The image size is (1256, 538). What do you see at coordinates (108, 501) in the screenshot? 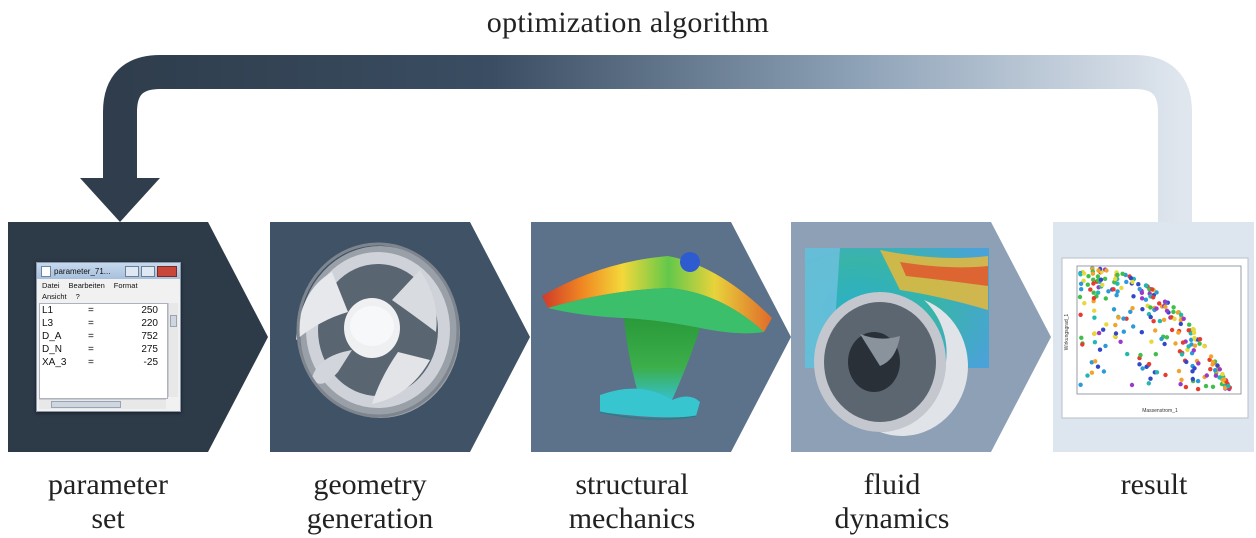
I see `step-label-parameter-set: parameter set` at bounding box center [108, 501].